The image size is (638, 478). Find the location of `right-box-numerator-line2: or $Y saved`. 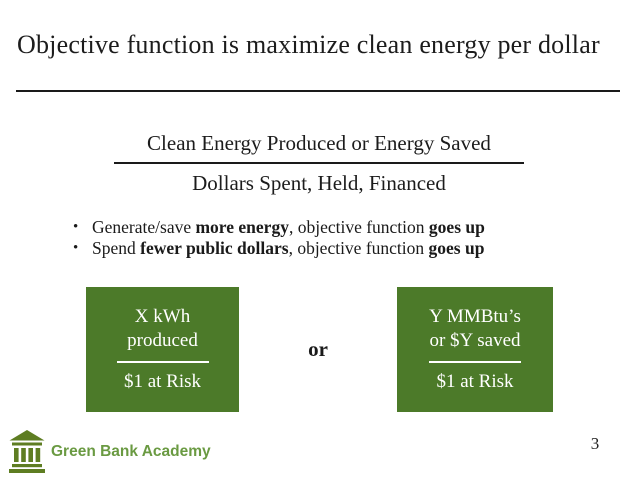

right-box-numerator-line2: or $Y saved is located at coordinates (475, 340).